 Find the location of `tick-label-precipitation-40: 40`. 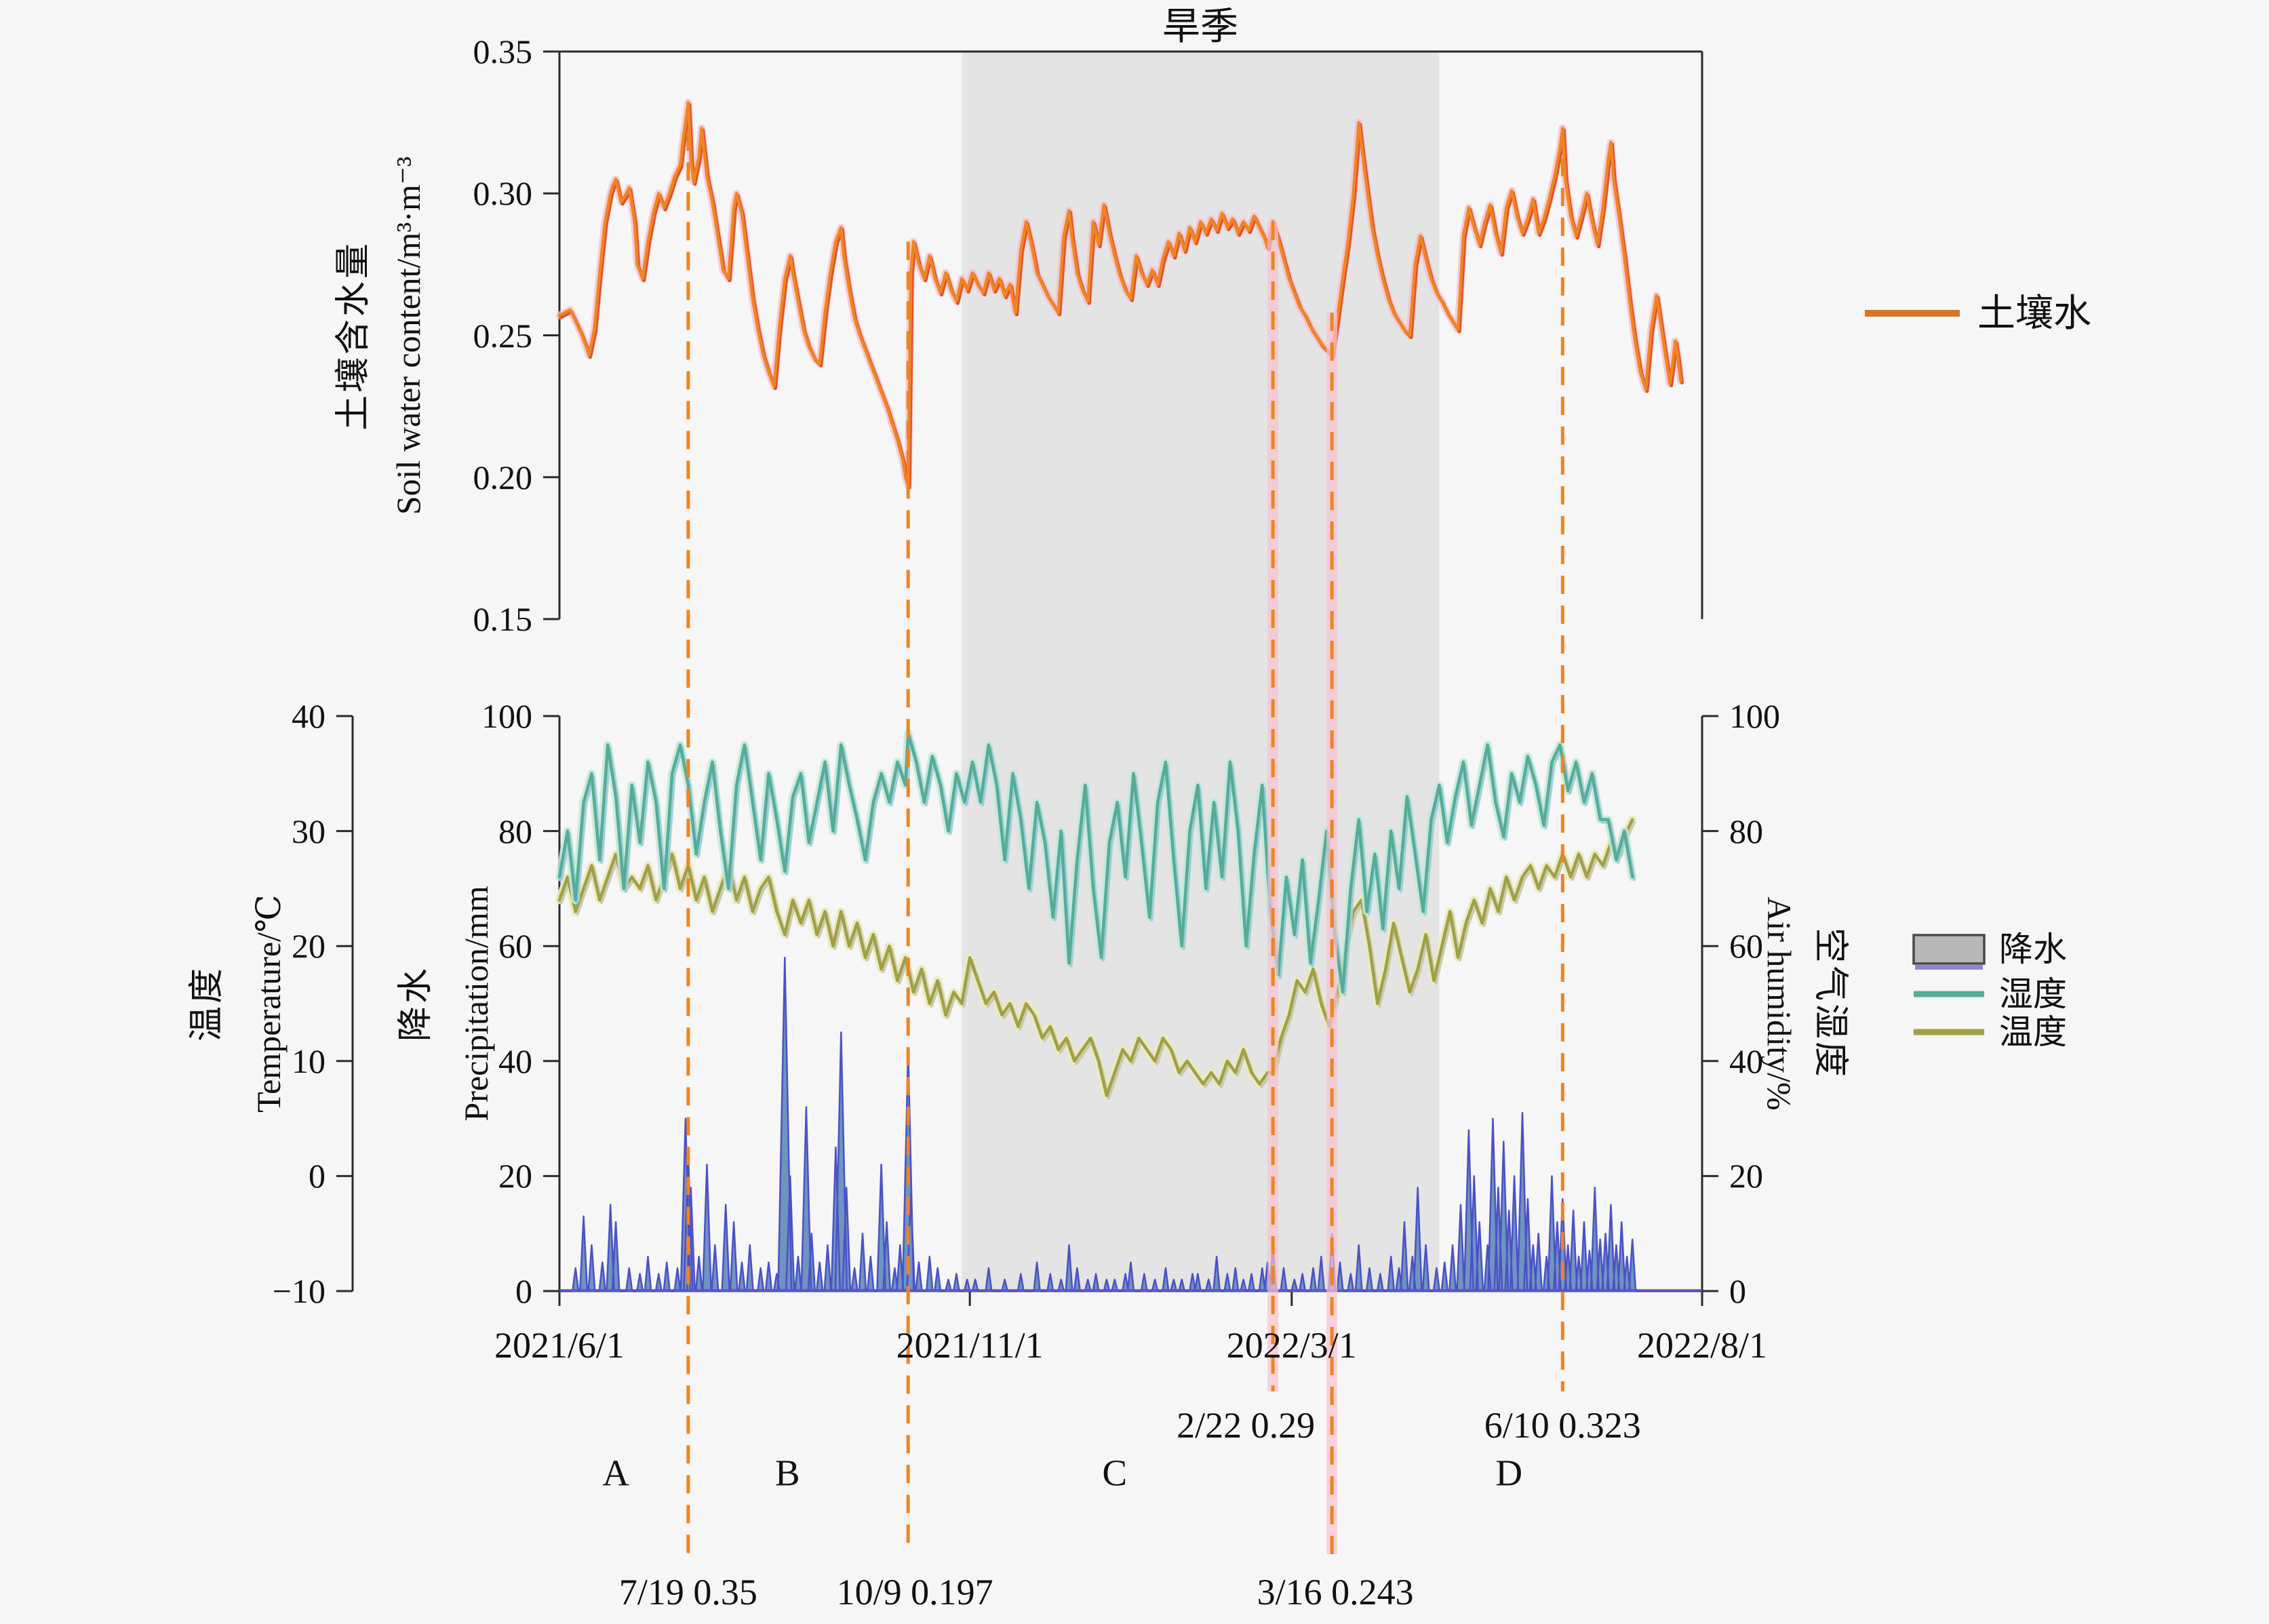

tick-label-precipitation-40: 40 is located at coordinates (515, 1061).